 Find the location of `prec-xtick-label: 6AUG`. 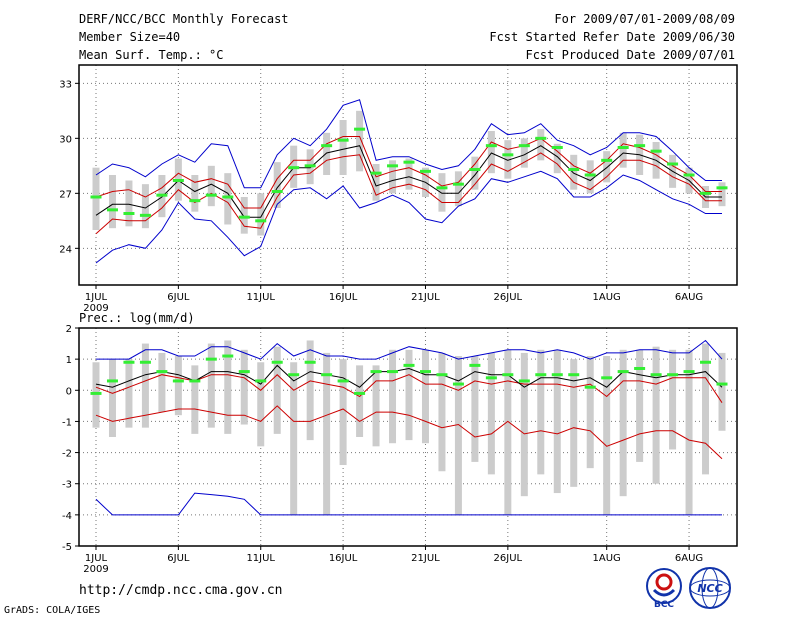

prec-xtick-label: 6AUG is located at coordinates (689, 558).